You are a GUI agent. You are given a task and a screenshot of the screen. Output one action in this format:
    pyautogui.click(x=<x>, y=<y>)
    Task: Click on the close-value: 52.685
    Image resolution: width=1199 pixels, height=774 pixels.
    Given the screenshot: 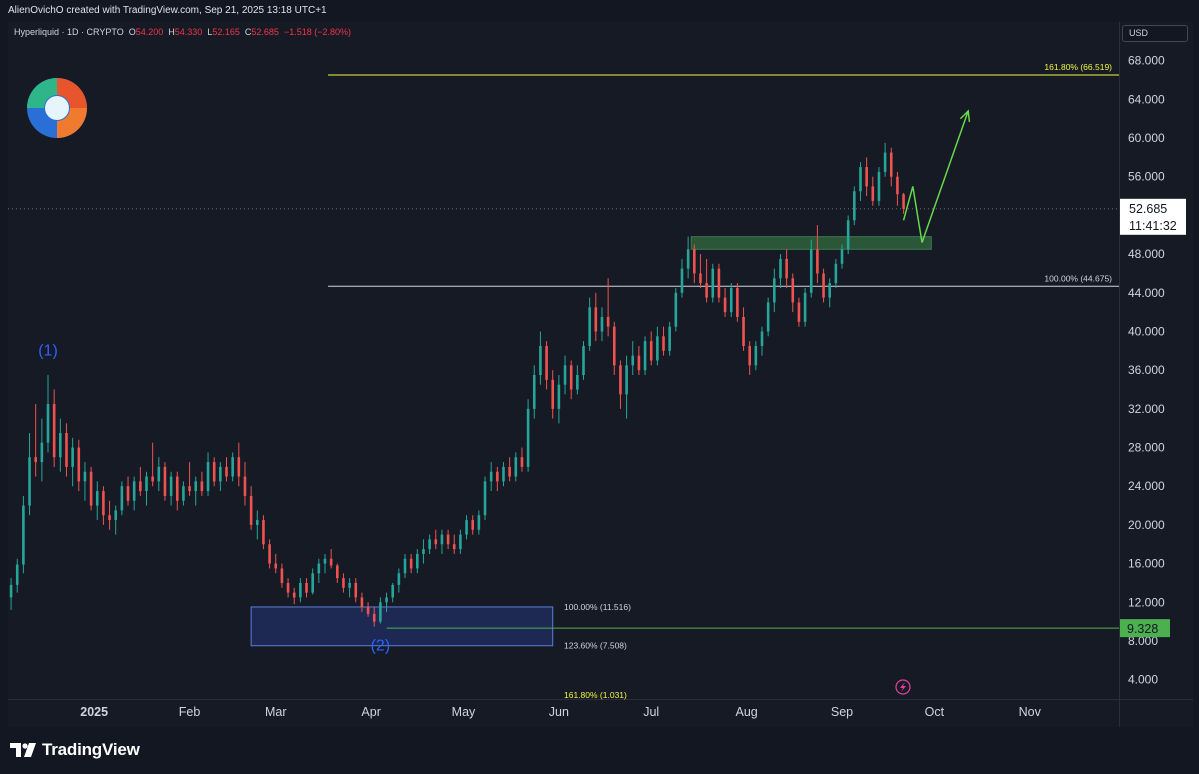 What is the action you would take?
    pyautogui.click(x=265, y=32)
    